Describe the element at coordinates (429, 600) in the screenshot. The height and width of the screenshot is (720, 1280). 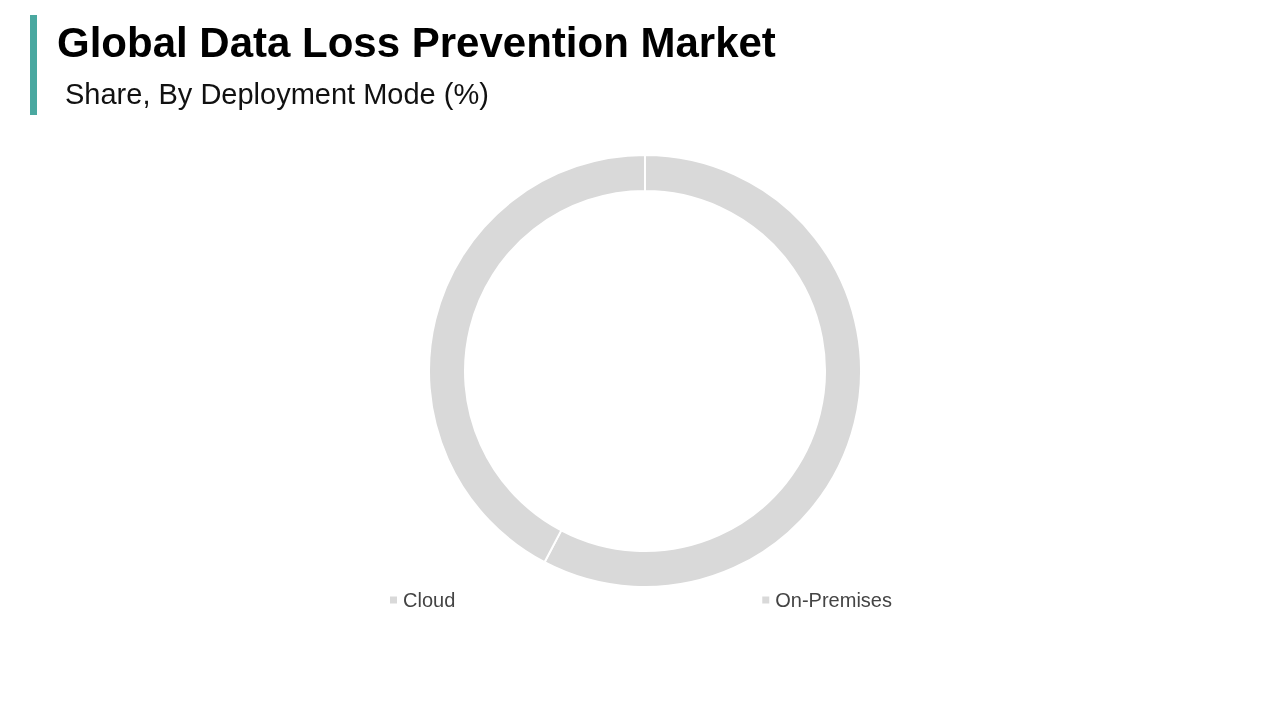
I see `legend-label: Cloud` at that location.